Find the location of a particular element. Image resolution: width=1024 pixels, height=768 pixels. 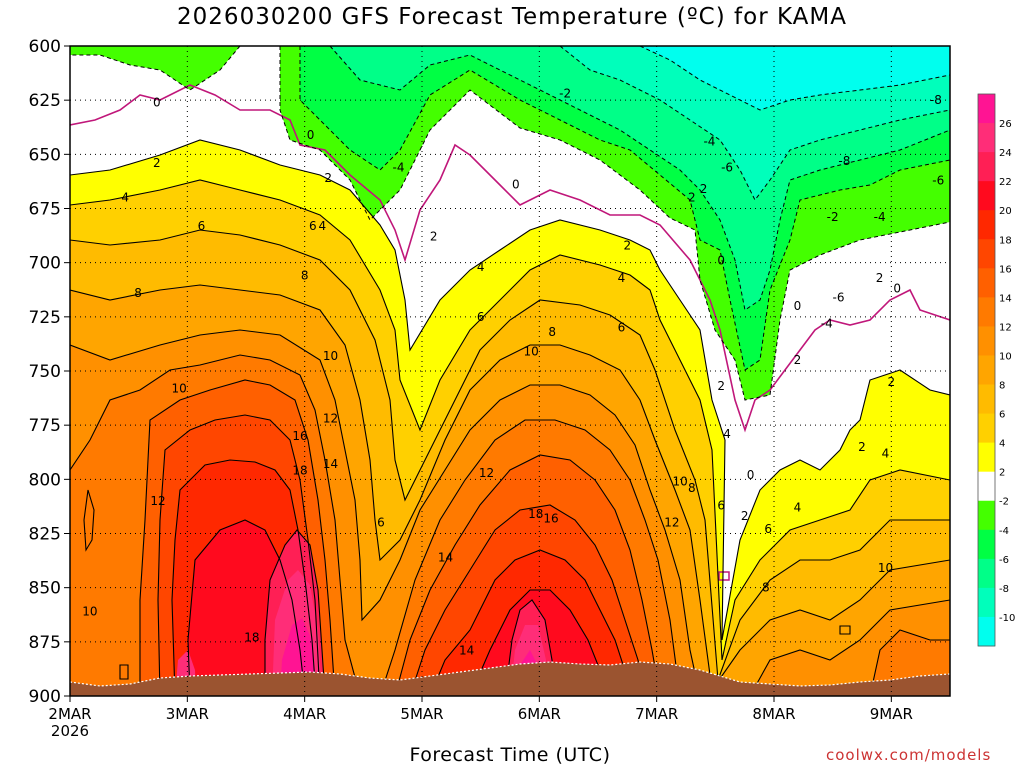

y-tick-label: 750 is located at coordinates (45, 372).